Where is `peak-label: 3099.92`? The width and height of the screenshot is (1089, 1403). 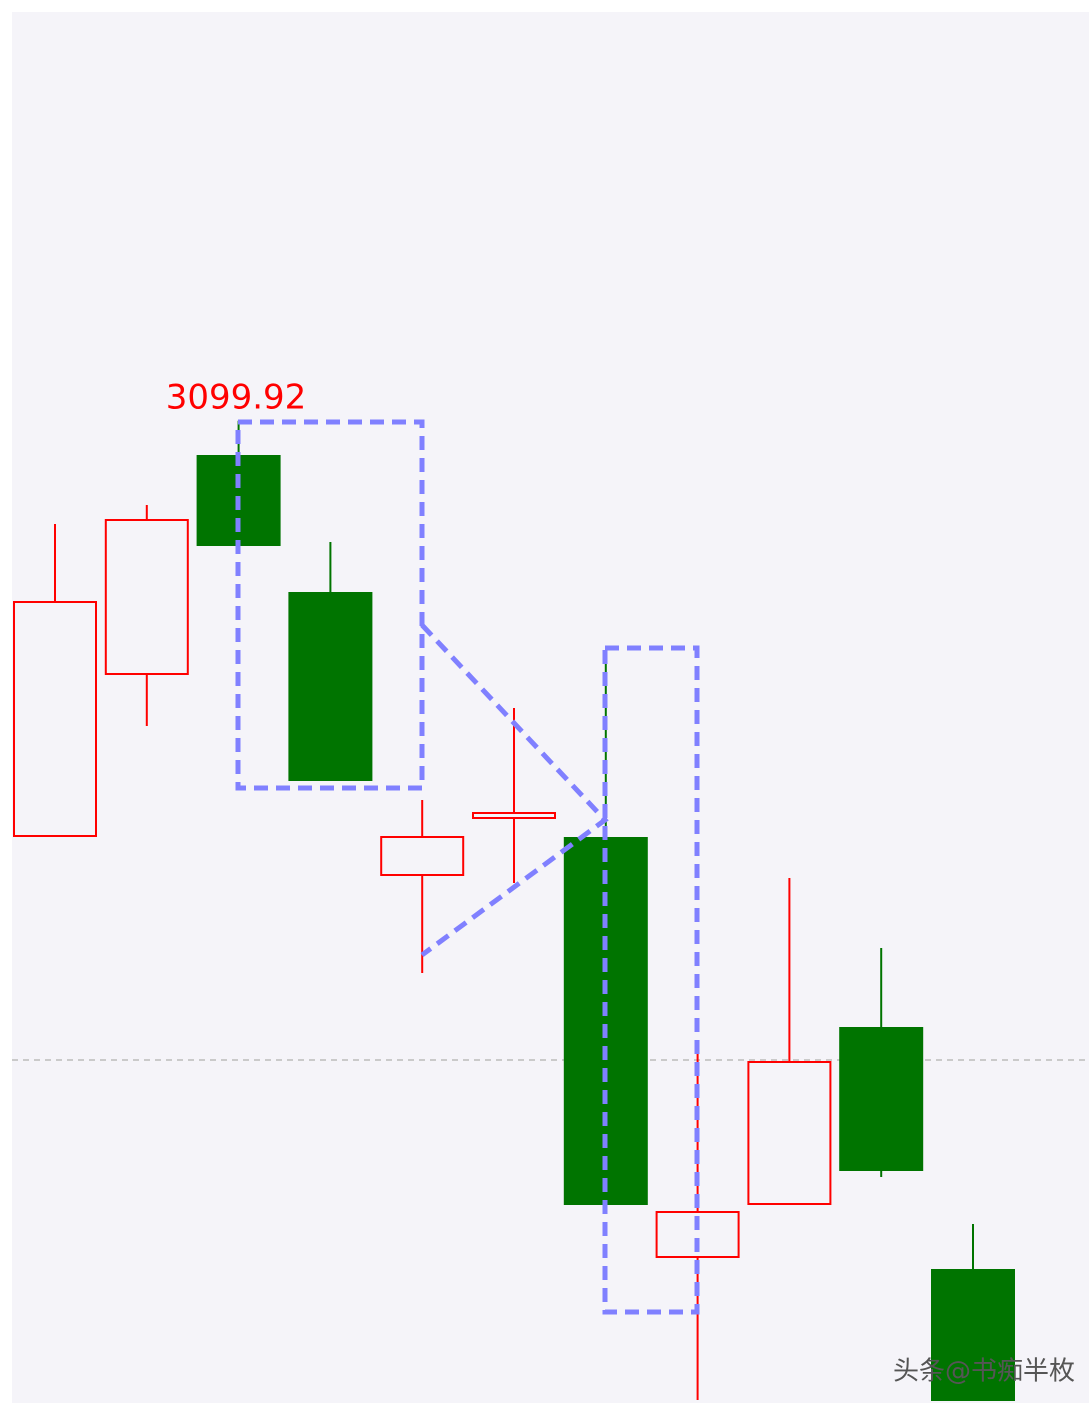 peak-label: 3099.92 is located at coordinates (236, 397).